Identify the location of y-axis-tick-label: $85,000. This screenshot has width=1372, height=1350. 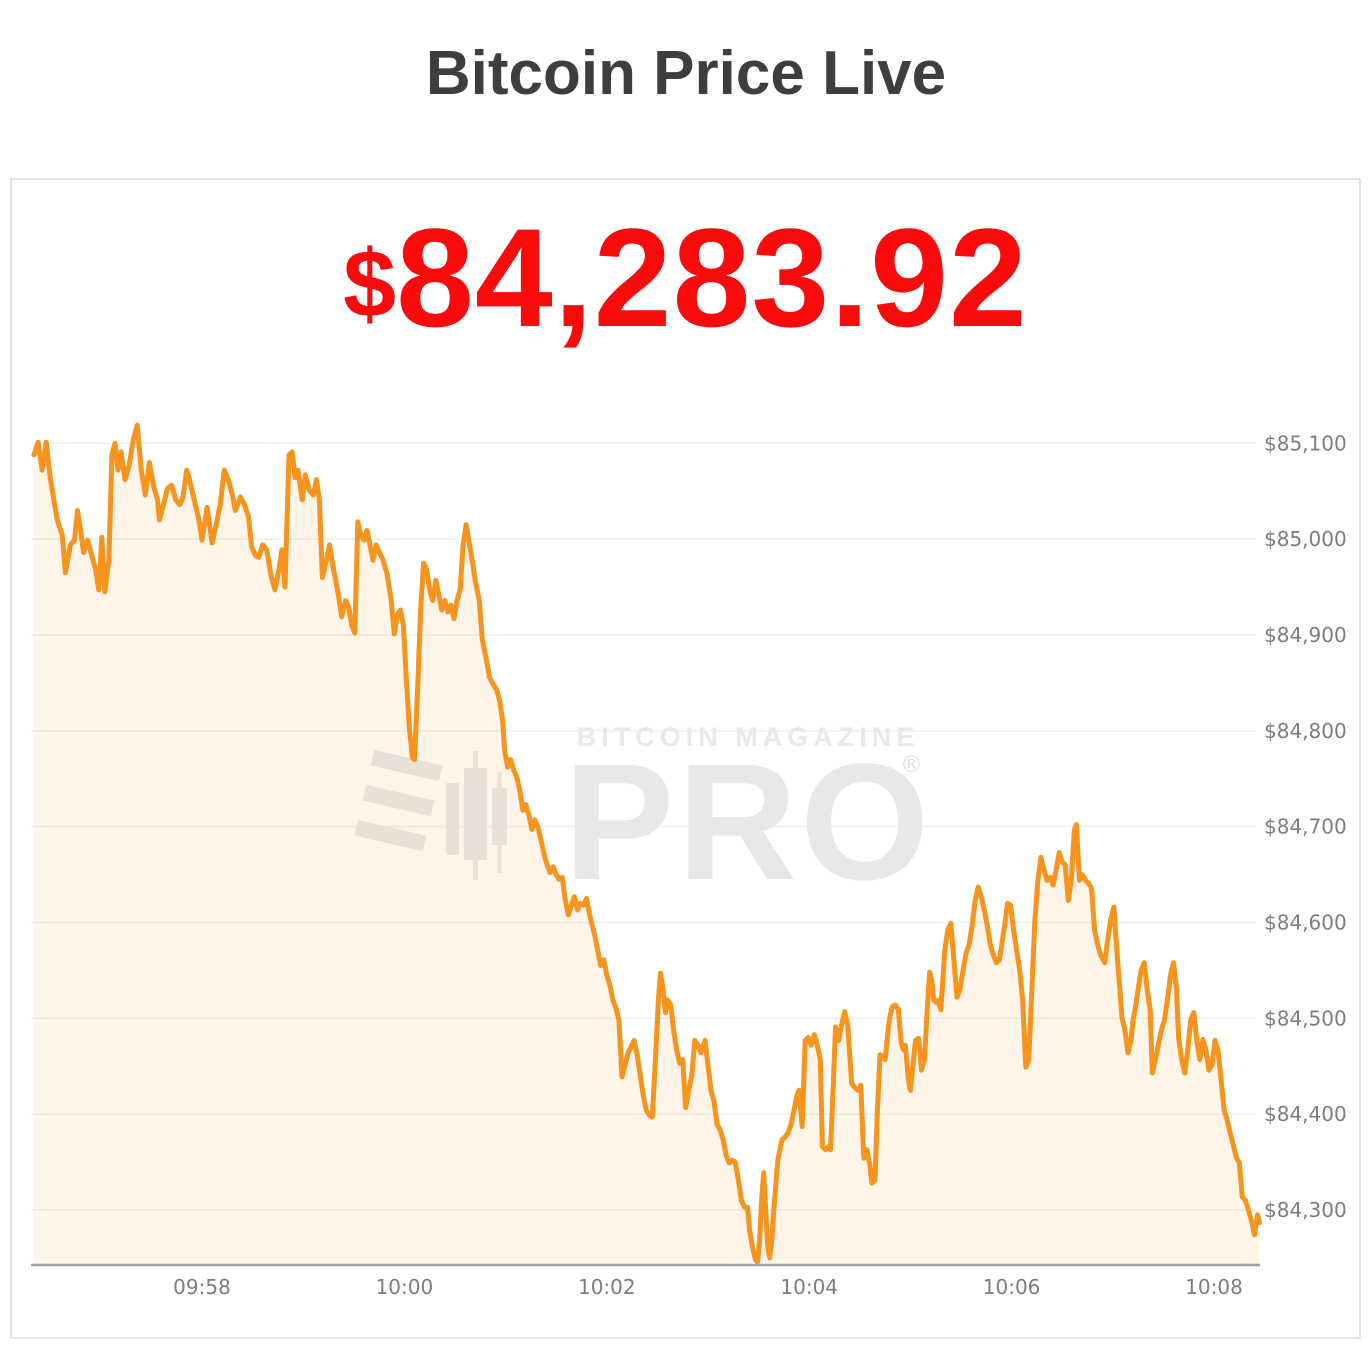
(1305, 539).